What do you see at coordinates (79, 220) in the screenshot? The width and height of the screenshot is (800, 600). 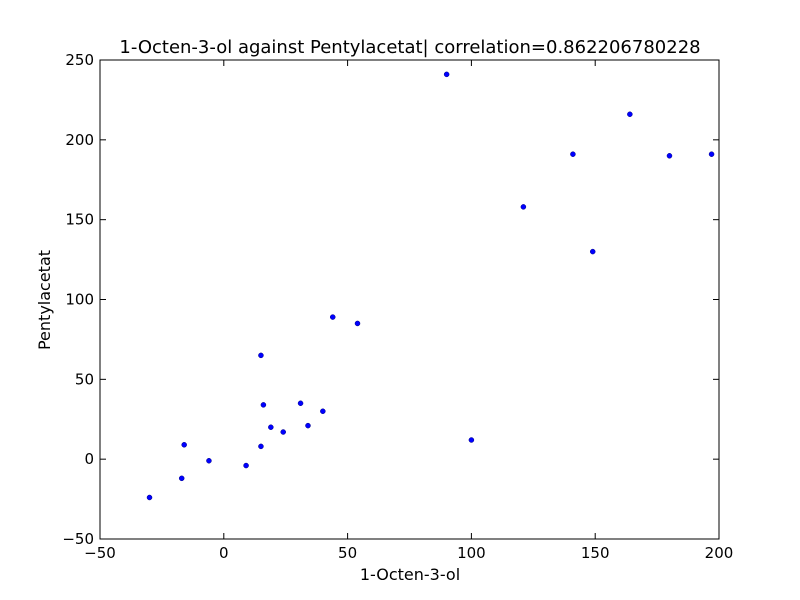 I see `y-tick-label: 150` at bounding box center [79, 220].